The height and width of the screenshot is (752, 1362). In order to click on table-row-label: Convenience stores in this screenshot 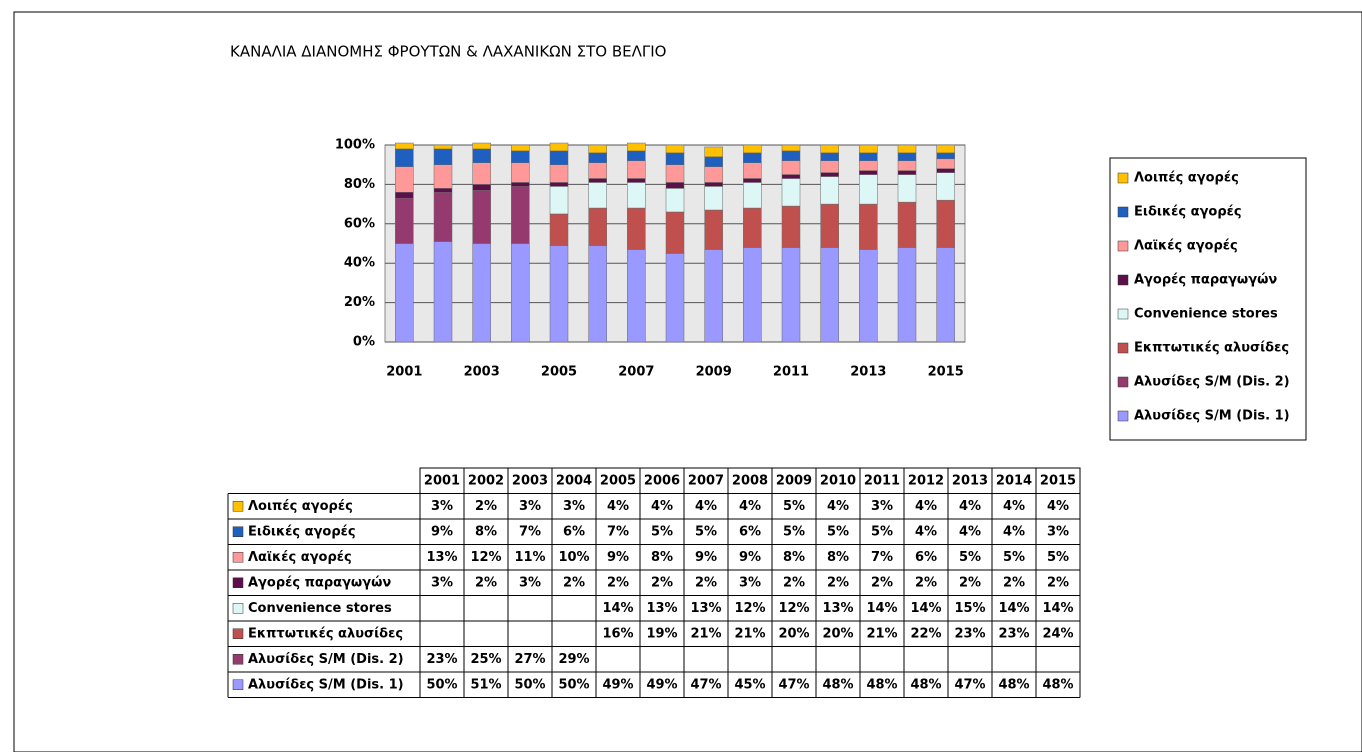, I will do `click(320, 608)`.